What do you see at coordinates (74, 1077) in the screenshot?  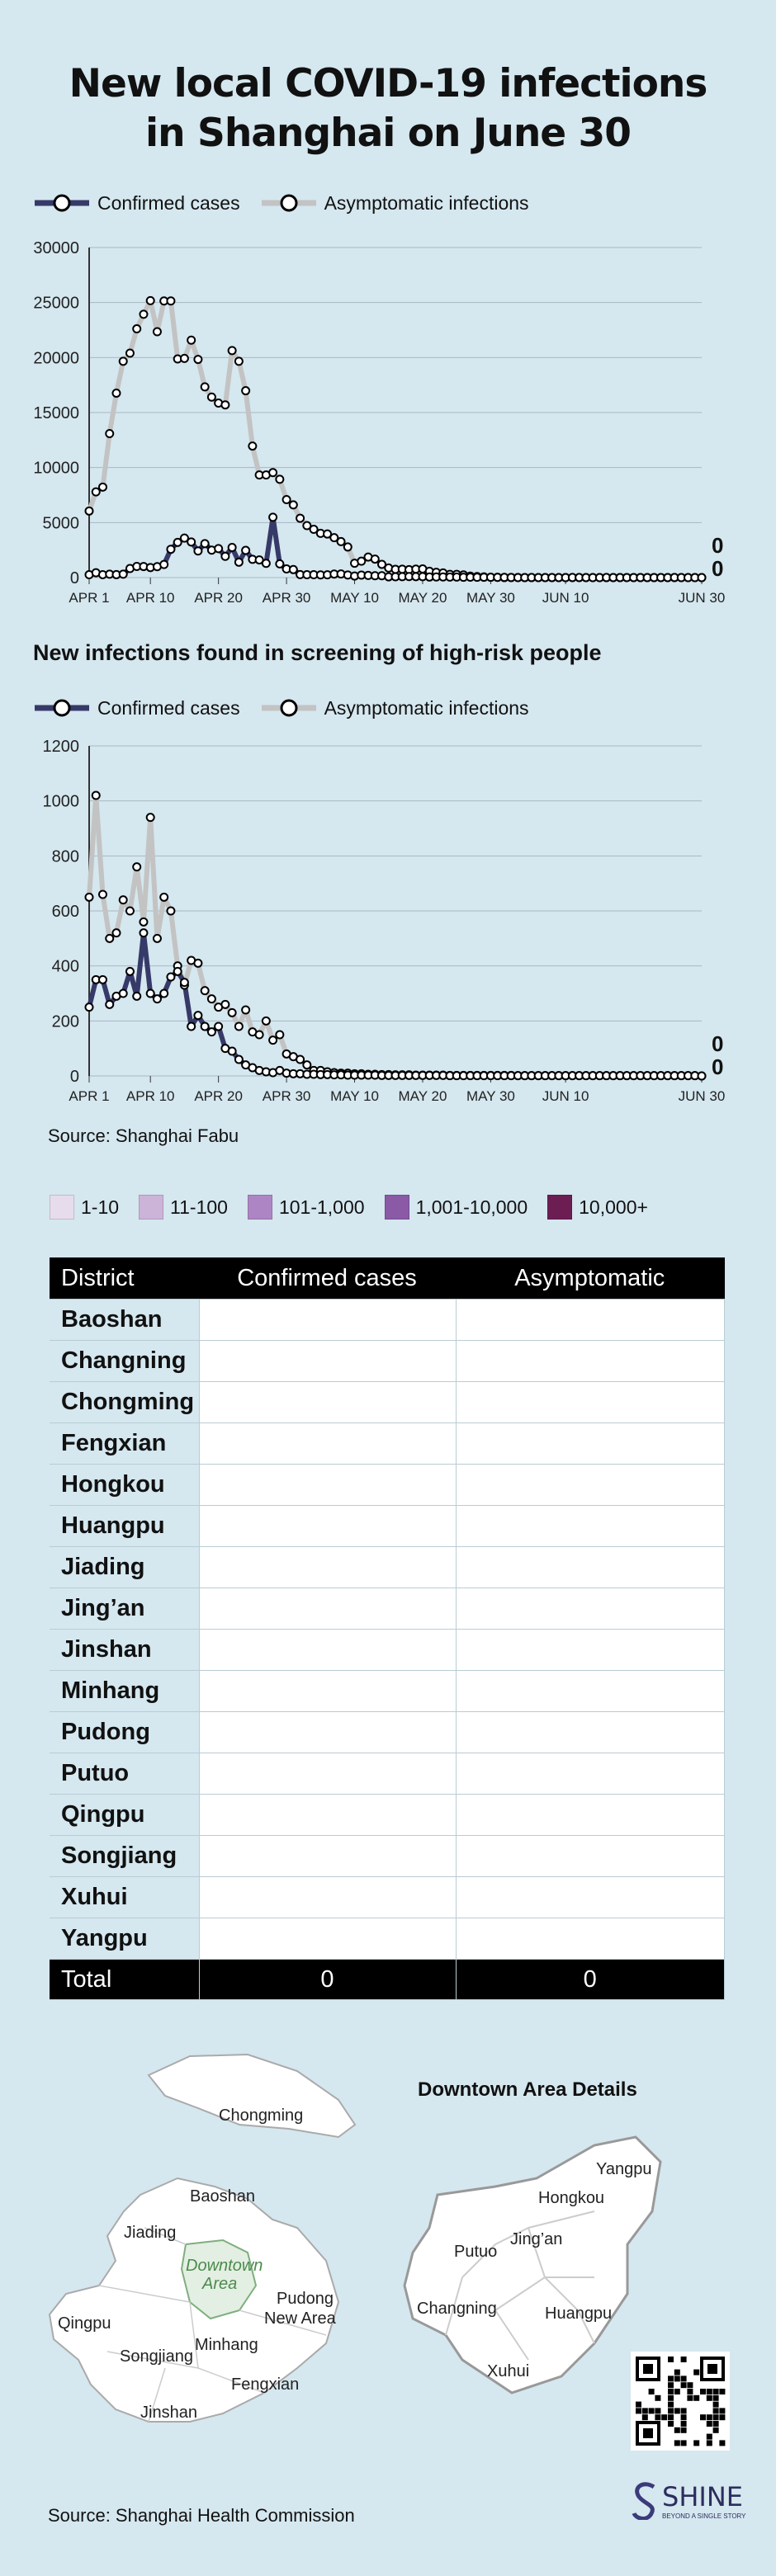 I see `y-tick-label: 0` at bounding box center [74, 1077].